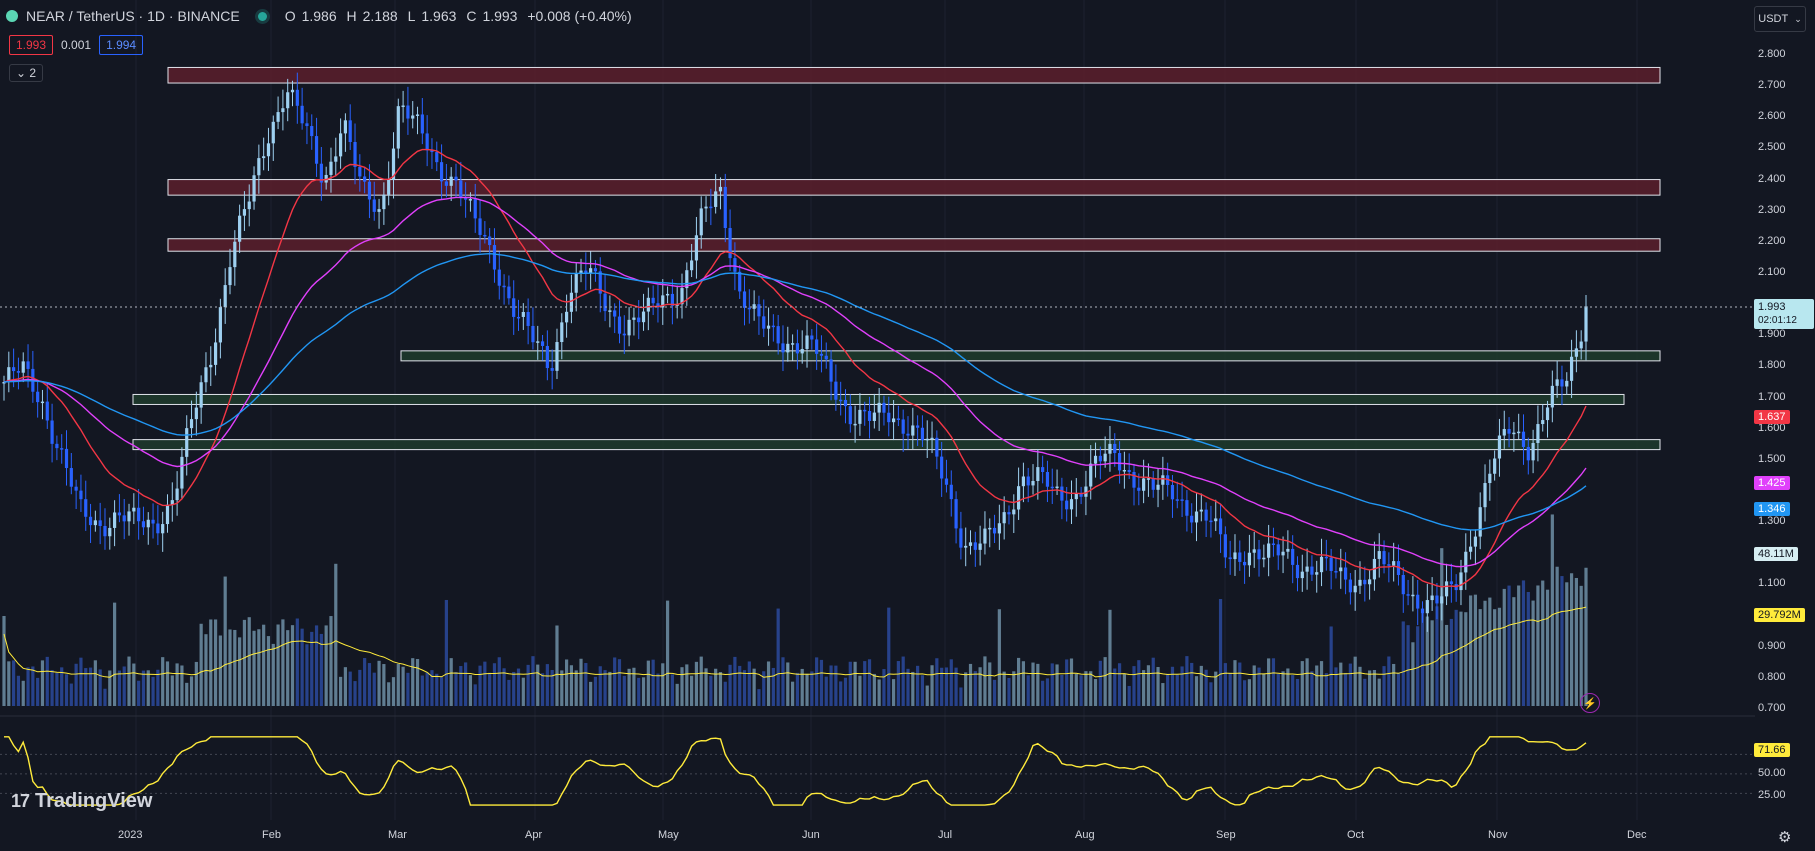 The height and width of the screenshot is (851, 1815). What do you see at coordinates (1772, 483) in the screenshot?
I see `ema-mid-badge: 1.425` at bounding box center [1772, 483].